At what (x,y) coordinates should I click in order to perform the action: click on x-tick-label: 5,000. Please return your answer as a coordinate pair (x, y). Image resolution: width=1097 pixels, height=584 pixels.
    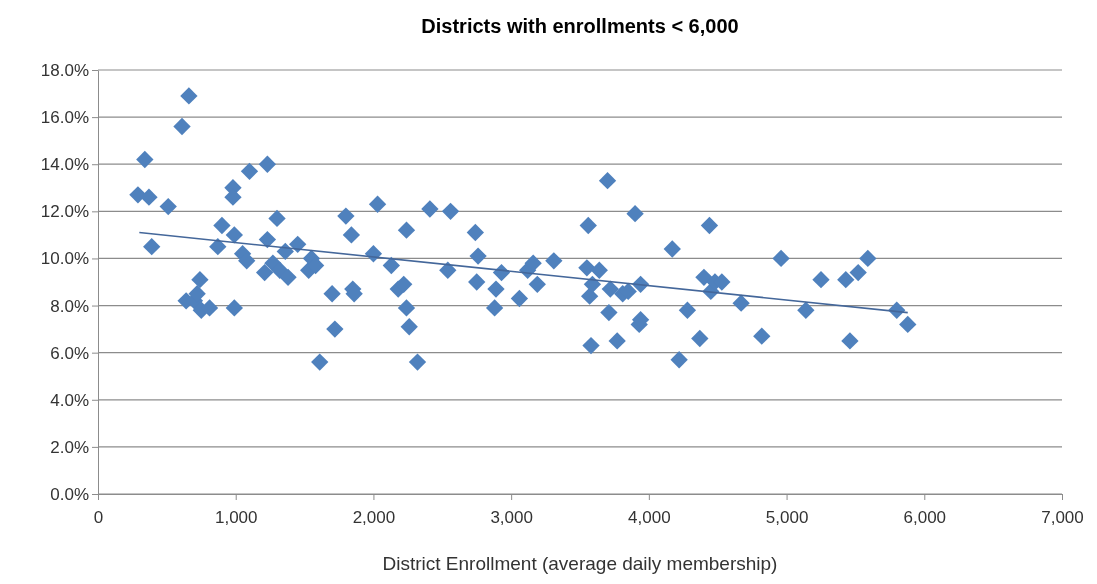
    Looking at the image, I should click on (787, 518).